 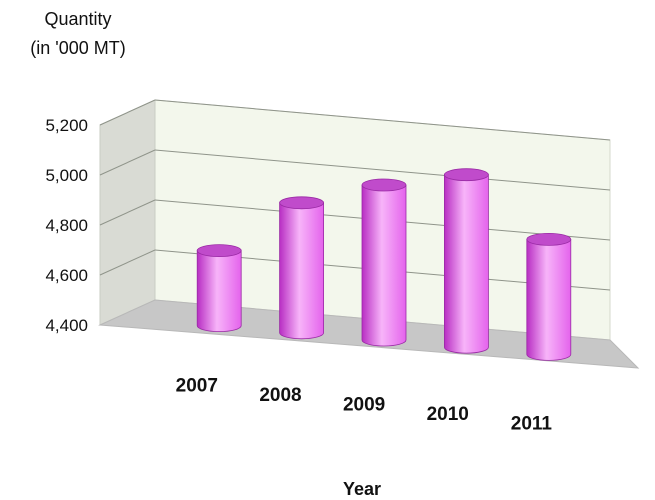 I want to click on x-tick-label: 2007, so click(x=197, y=386).